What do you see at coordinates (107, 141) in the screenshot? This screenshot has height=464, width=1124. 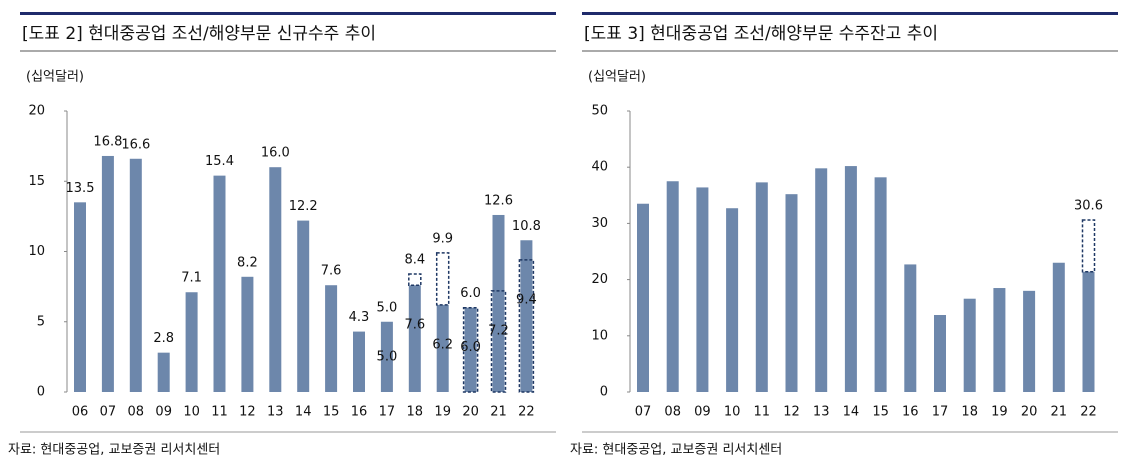 I see `data-label: 16.8` at bounding box center [107, 141].